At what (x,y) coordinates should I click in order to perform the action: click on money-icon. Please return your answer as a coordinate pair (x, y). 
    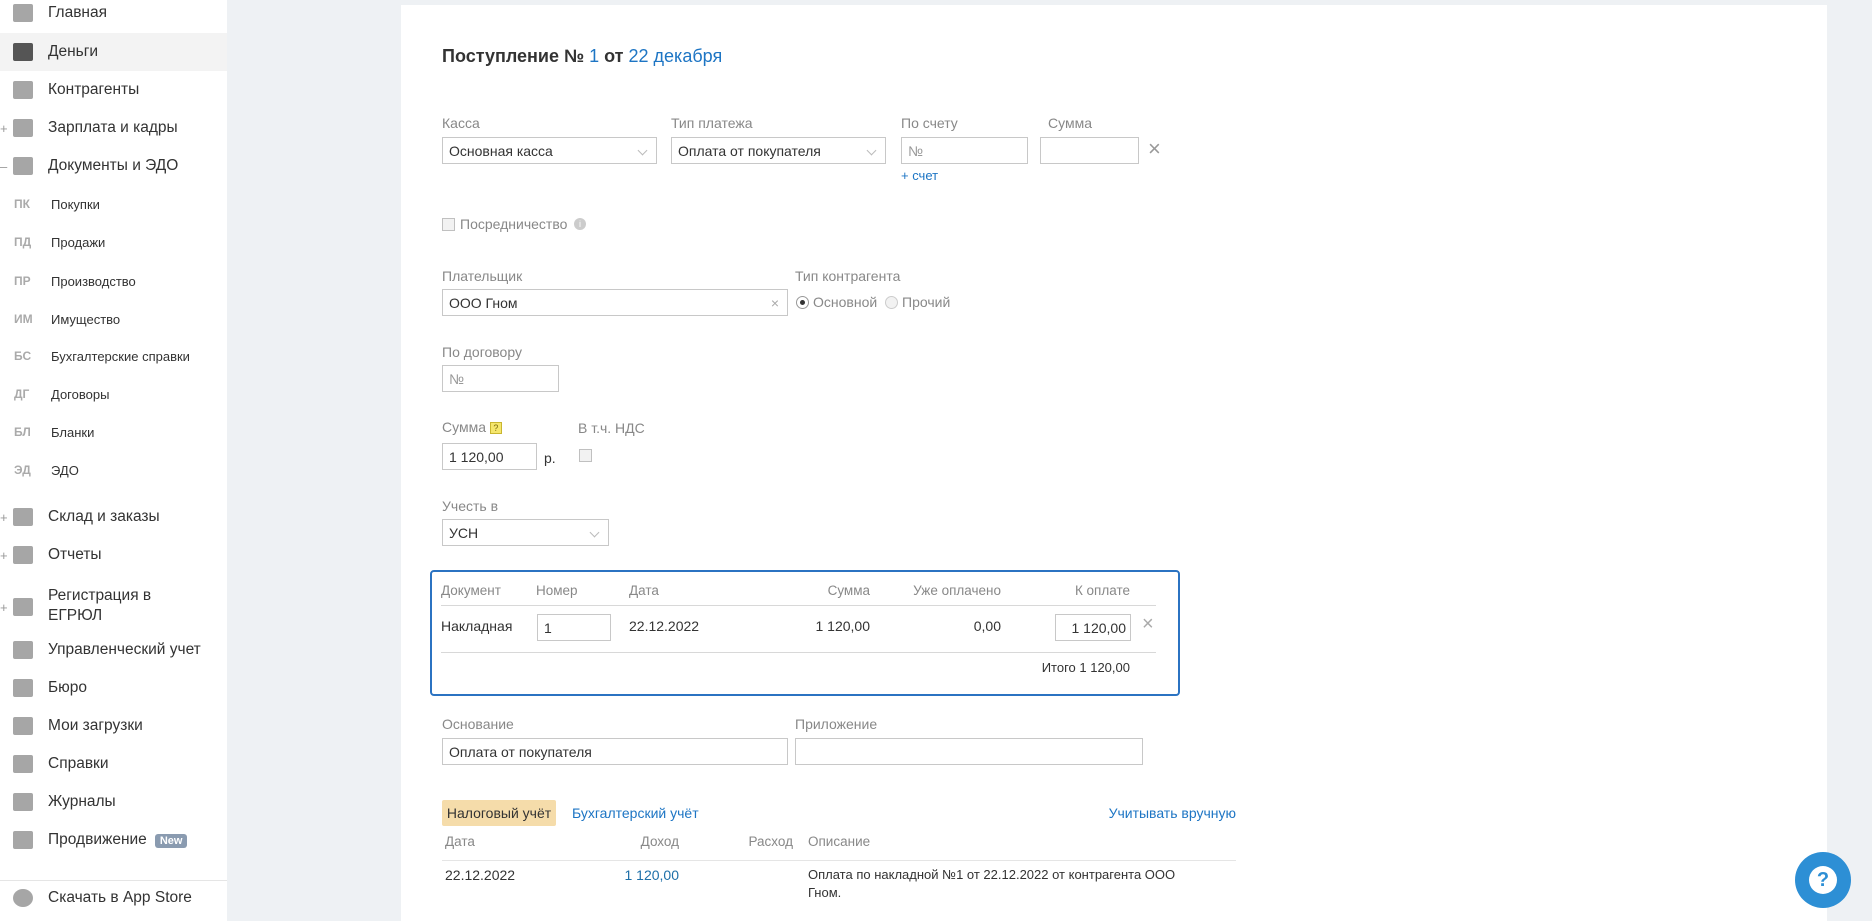
    Looking at the image, I should click on (23, 52).